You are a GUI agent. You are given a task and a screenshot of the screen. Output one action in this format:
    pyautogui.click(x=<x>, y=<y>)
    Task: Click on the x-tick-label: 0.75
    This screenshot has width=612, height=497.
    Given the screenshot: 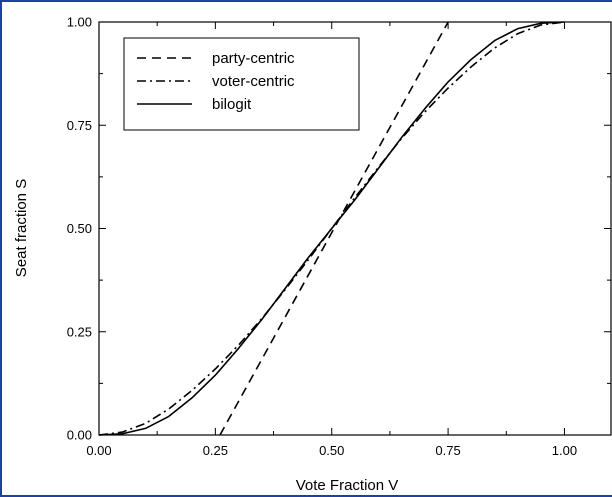 What is the action you would take?
    pyautogui.click(x=447, y=450)
    